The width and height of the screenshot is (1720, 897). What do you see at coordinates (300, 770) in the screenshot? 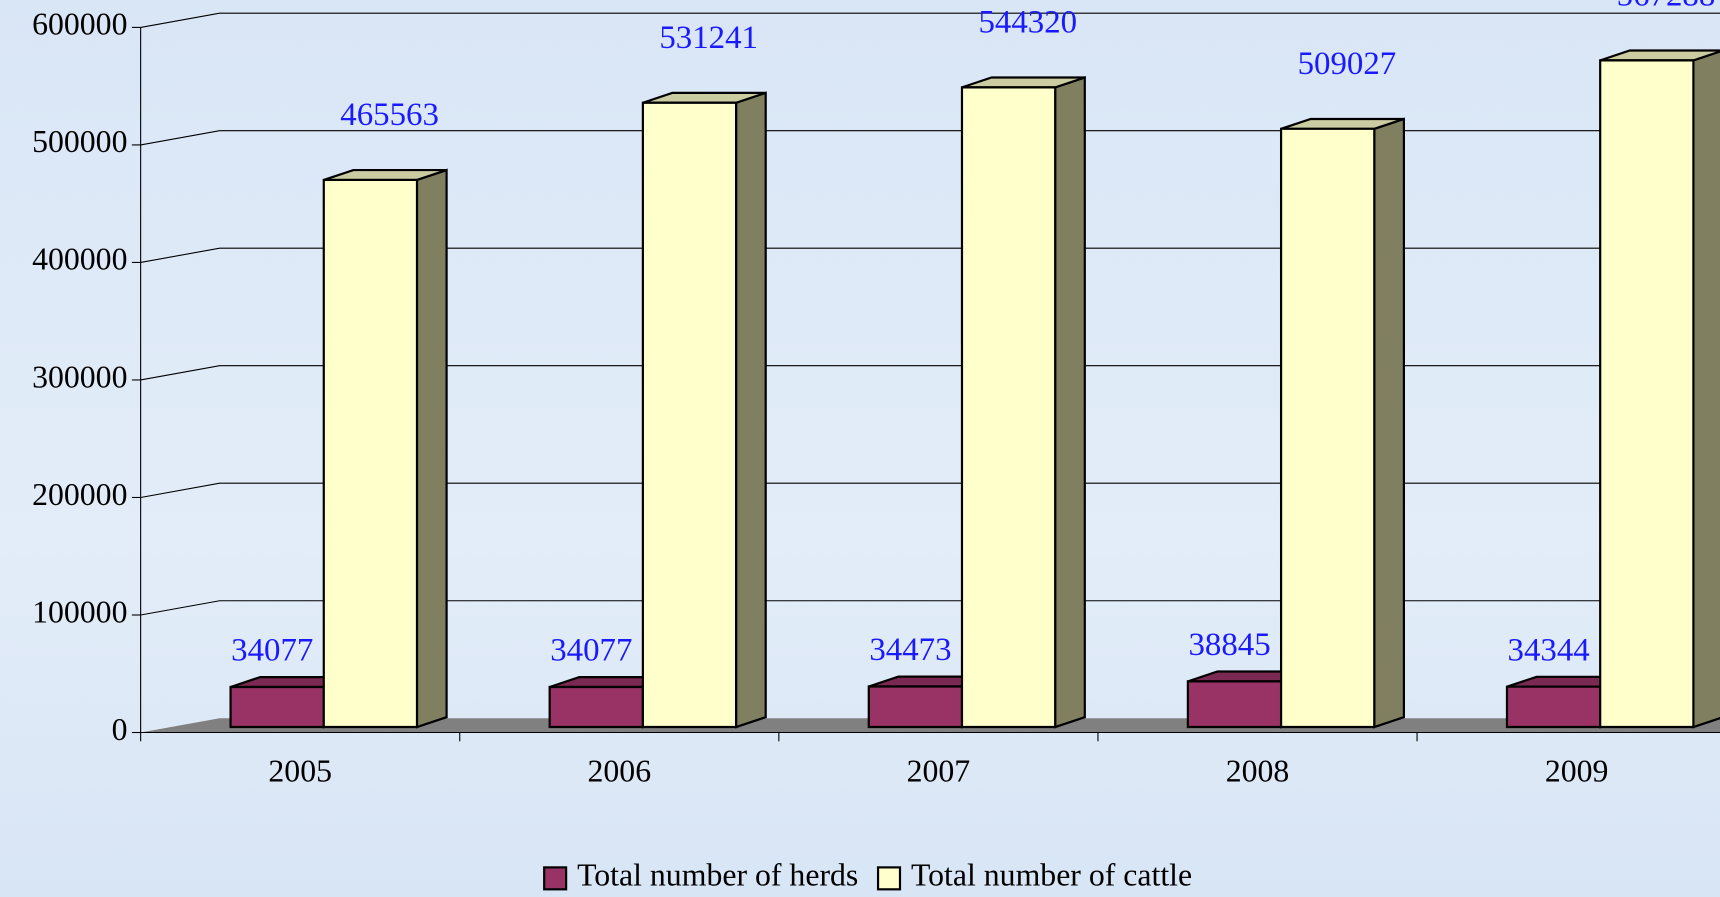
I see `x-tick-label: 2005` at bounding box center [300, 770].